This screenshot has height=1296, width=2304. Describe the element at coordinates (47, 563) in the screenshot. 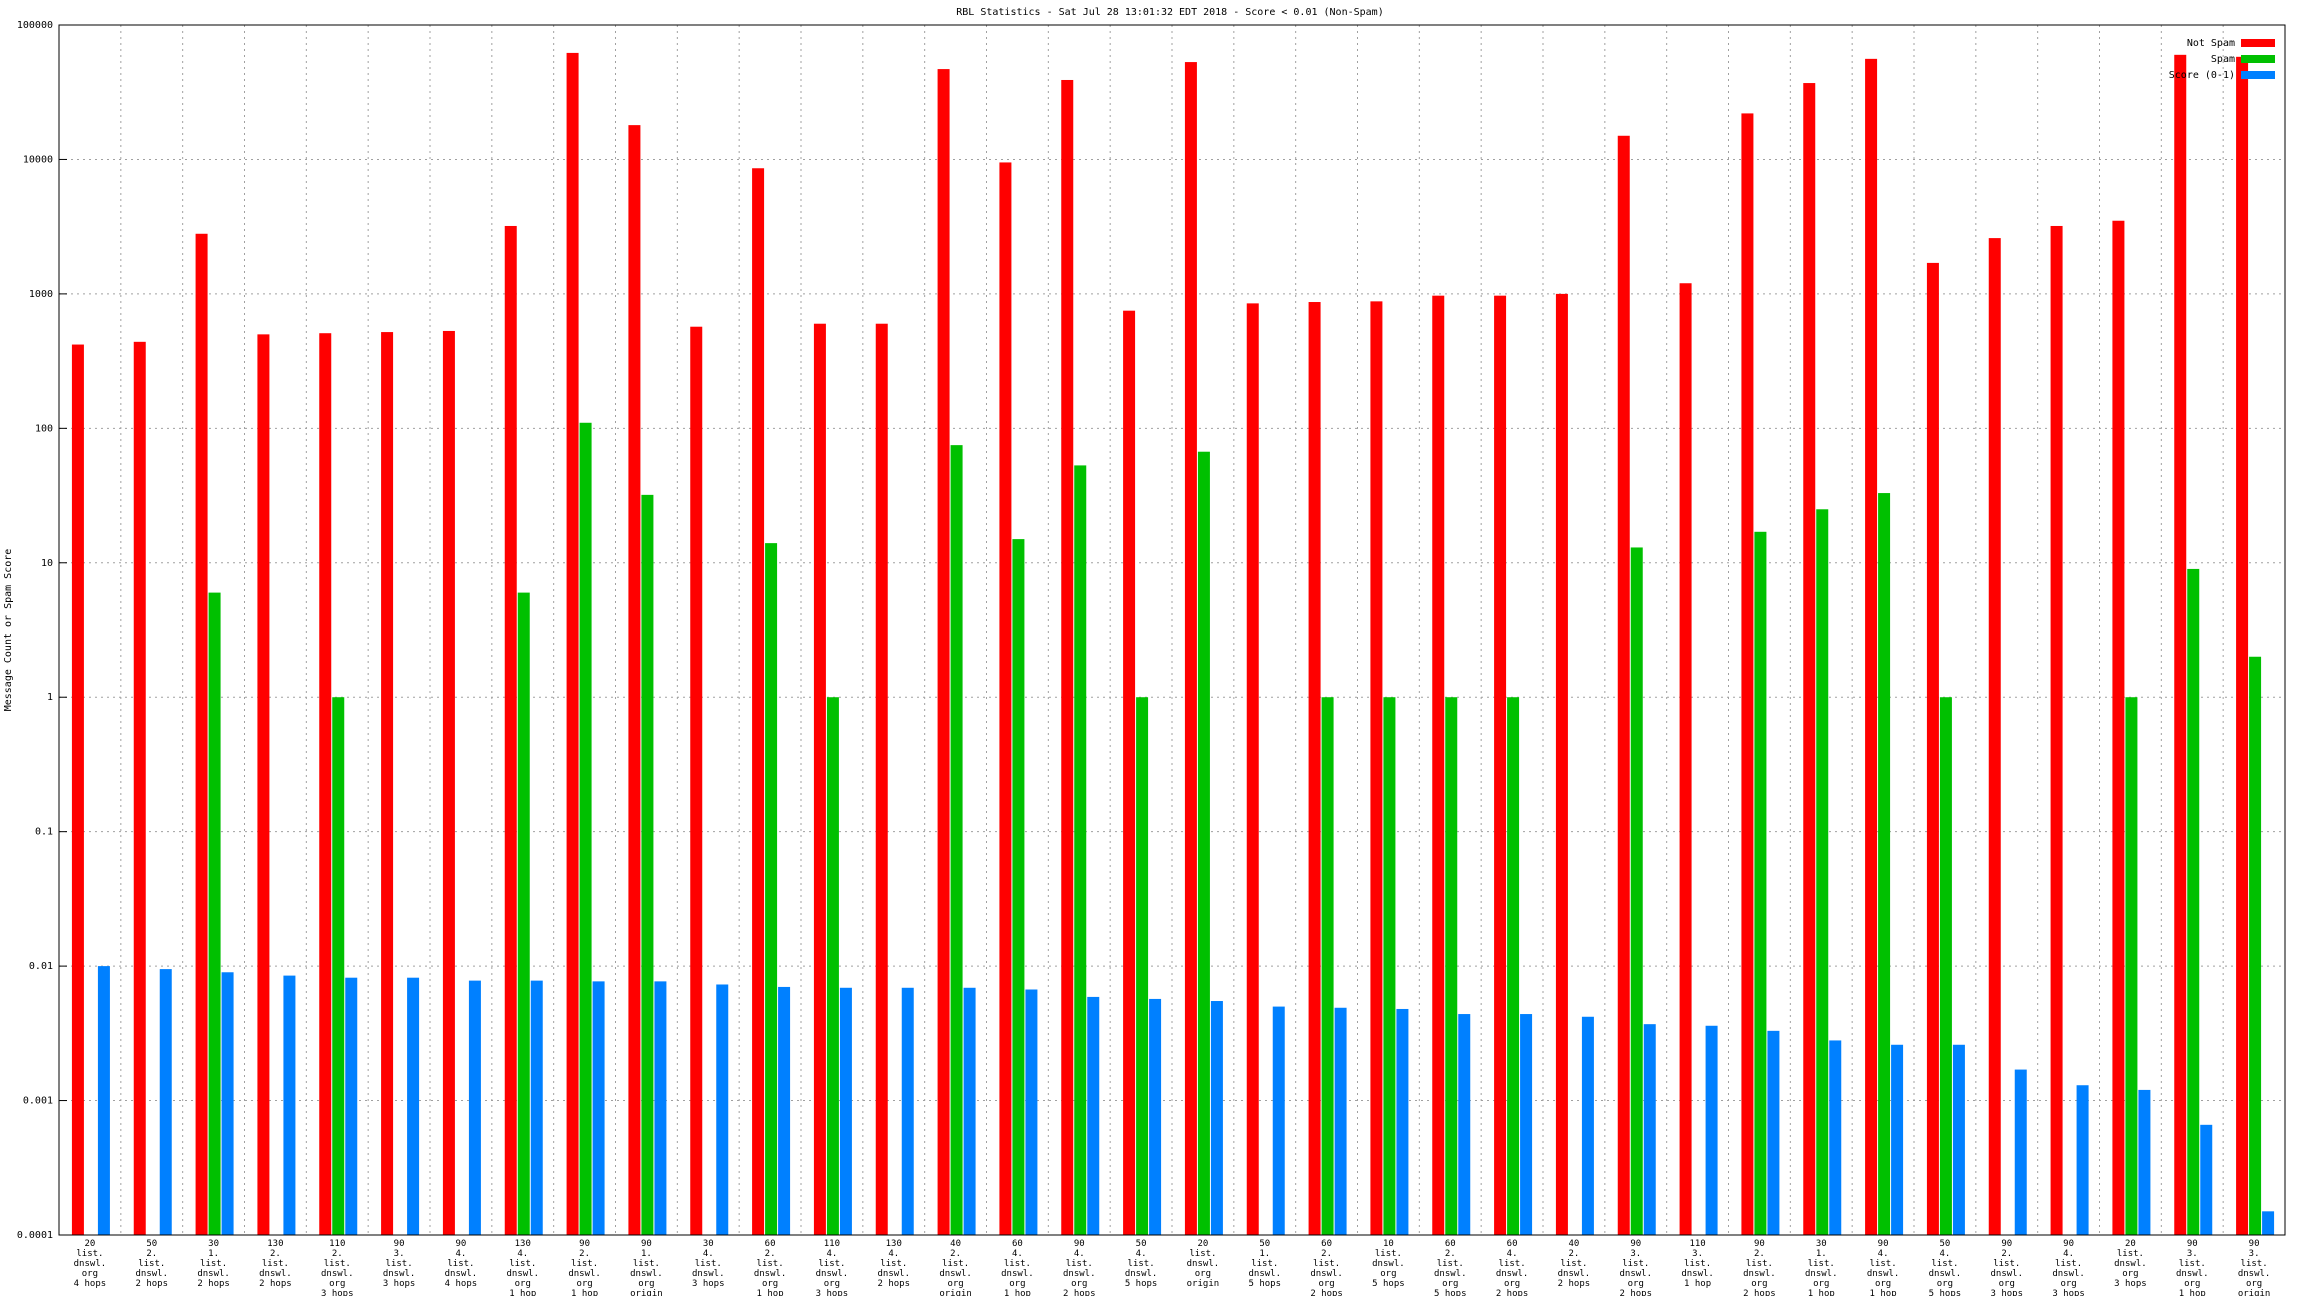

I see `y-tick-label: 10` at that location.